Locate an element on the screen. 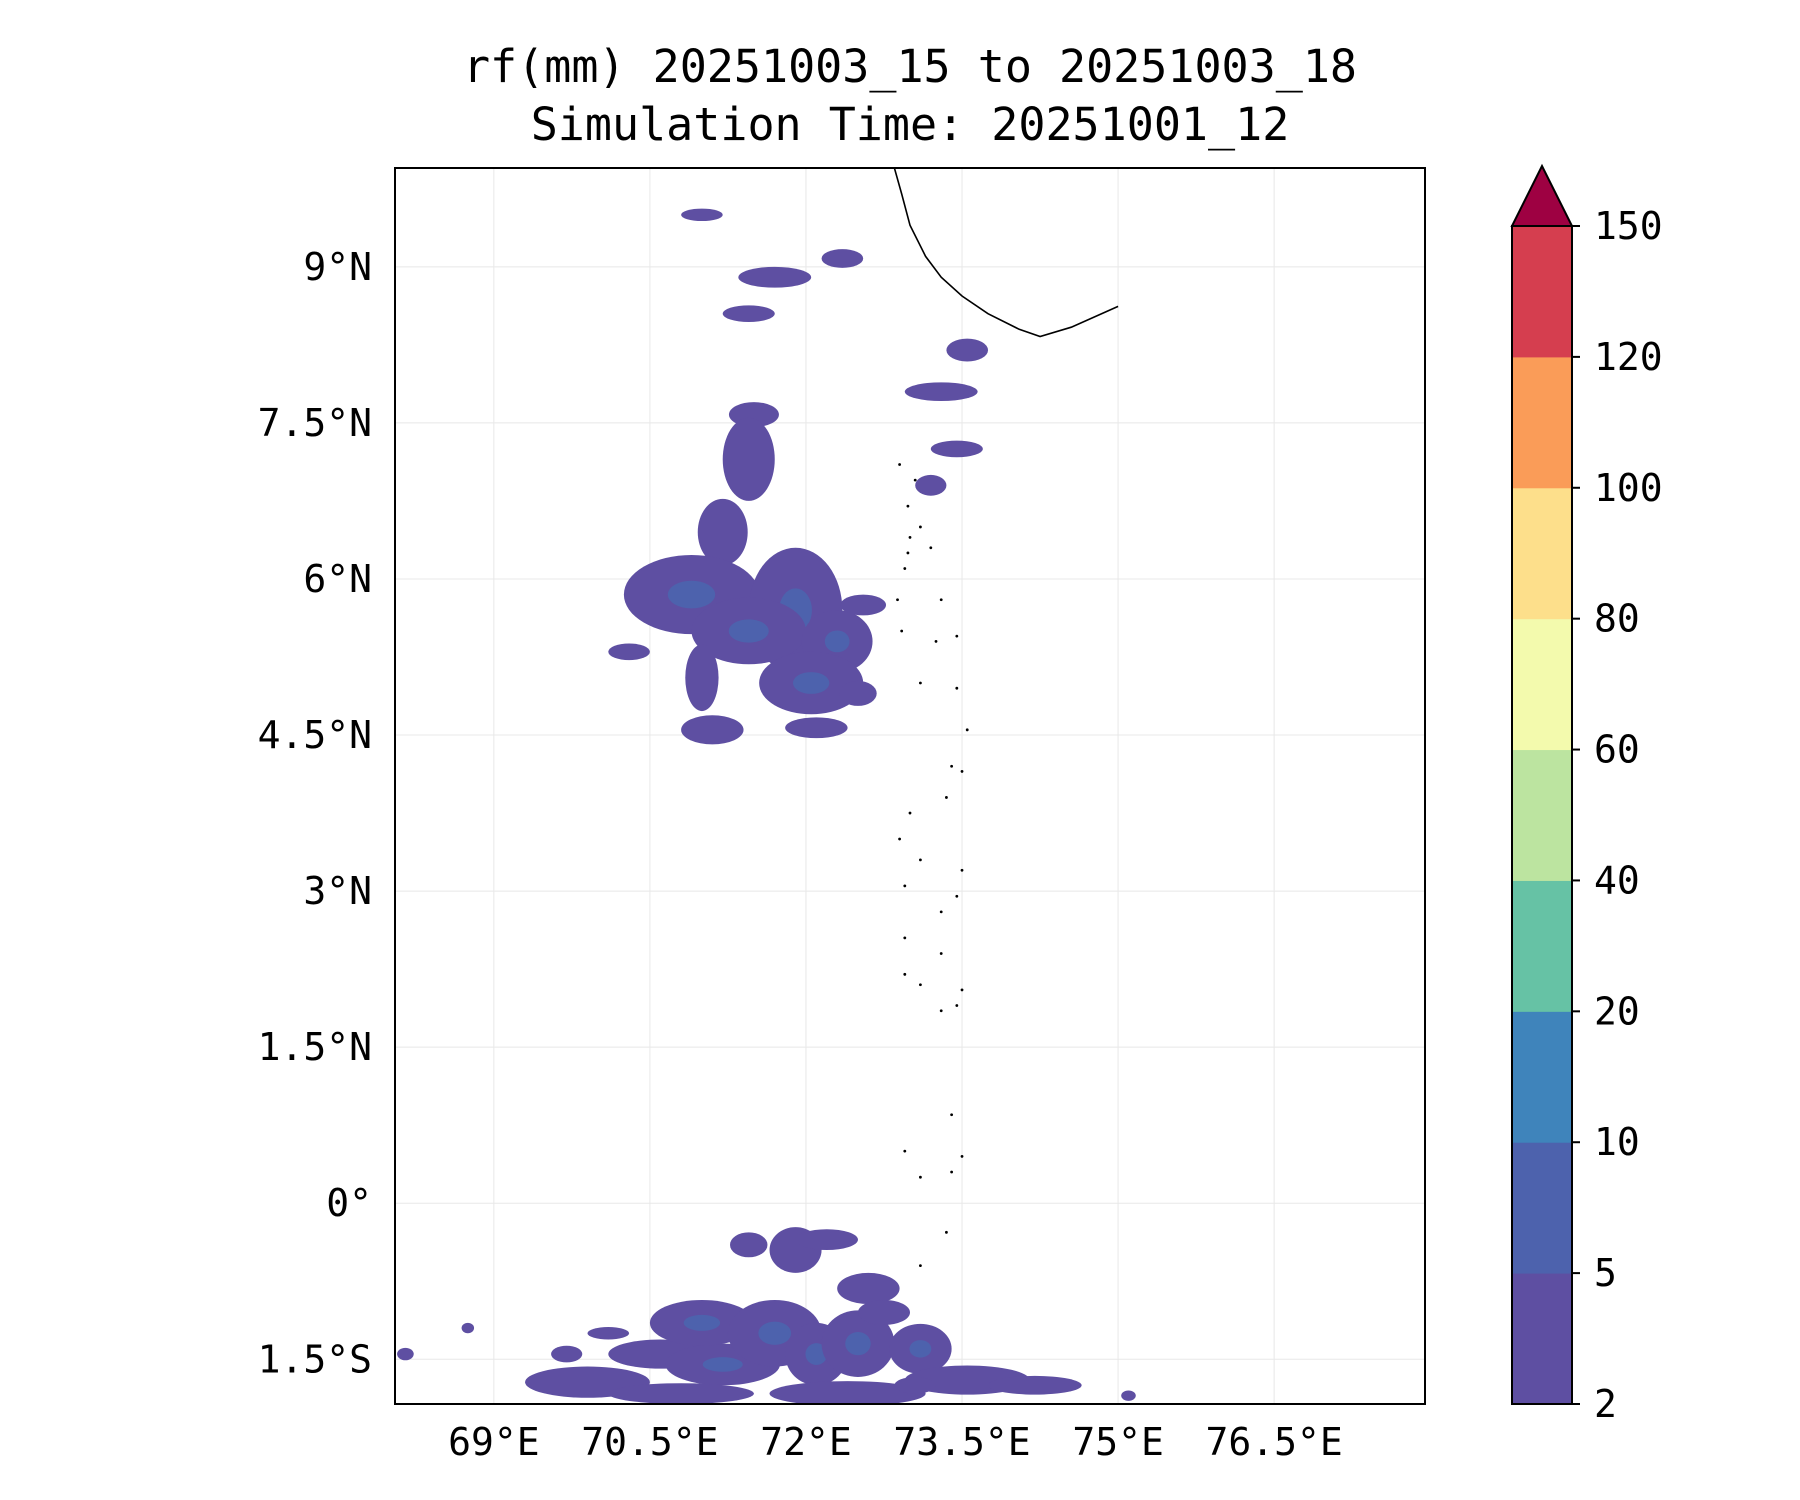  lat-tick-label: 4.5°N is located at coordinates (315, 735).